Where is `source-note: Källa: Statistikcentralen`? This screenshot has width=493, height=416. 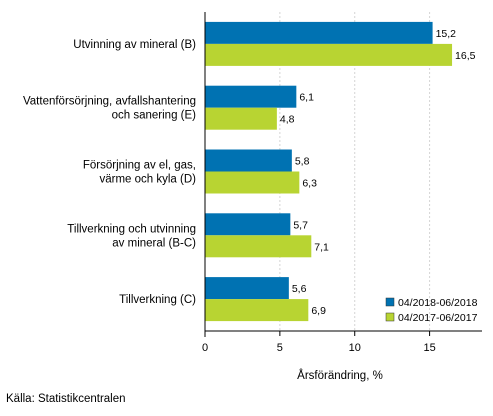
source-note: Källa: Statistikcentralen is located at coordinates (66, 399).